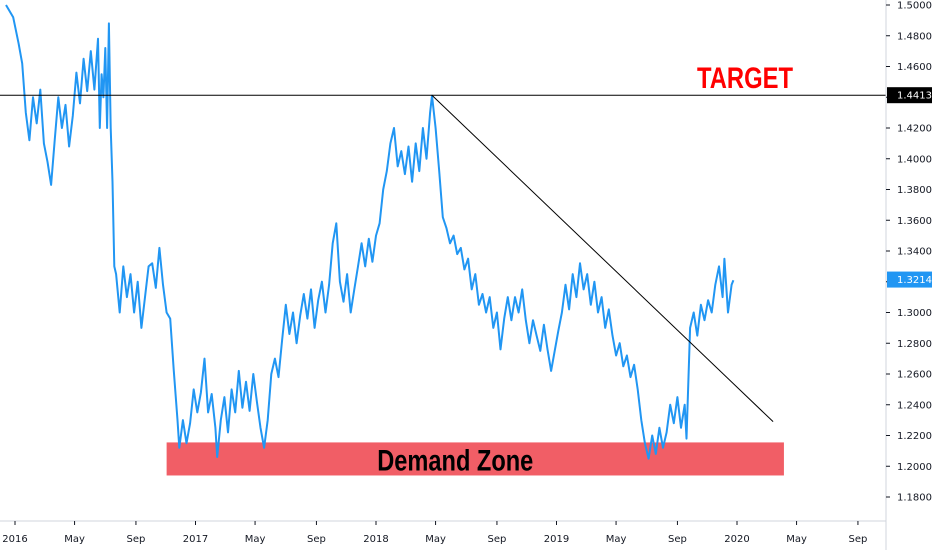 Image resolution: width=932 pixels, height=555 pixels. Describe the element at coordinates (914, 405) in the screenshot. I see `y-tick-label: 1.24000` at that location.